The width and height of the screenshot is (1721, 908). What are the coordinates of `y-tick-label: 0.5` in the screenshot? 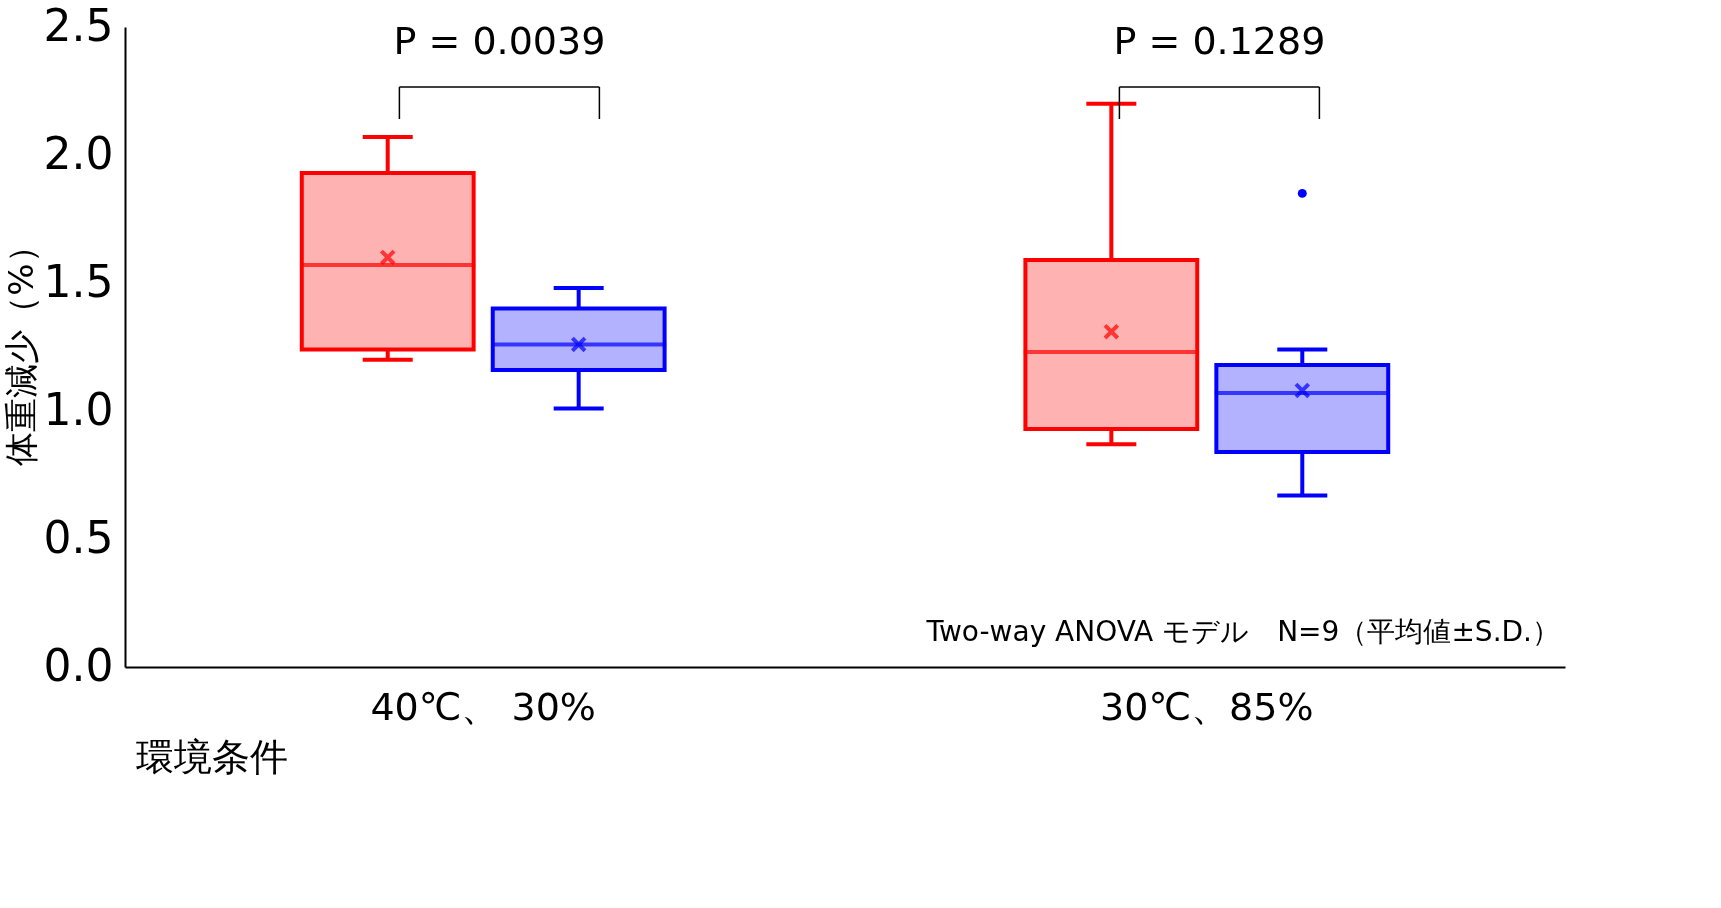 It's located at (78, 537).